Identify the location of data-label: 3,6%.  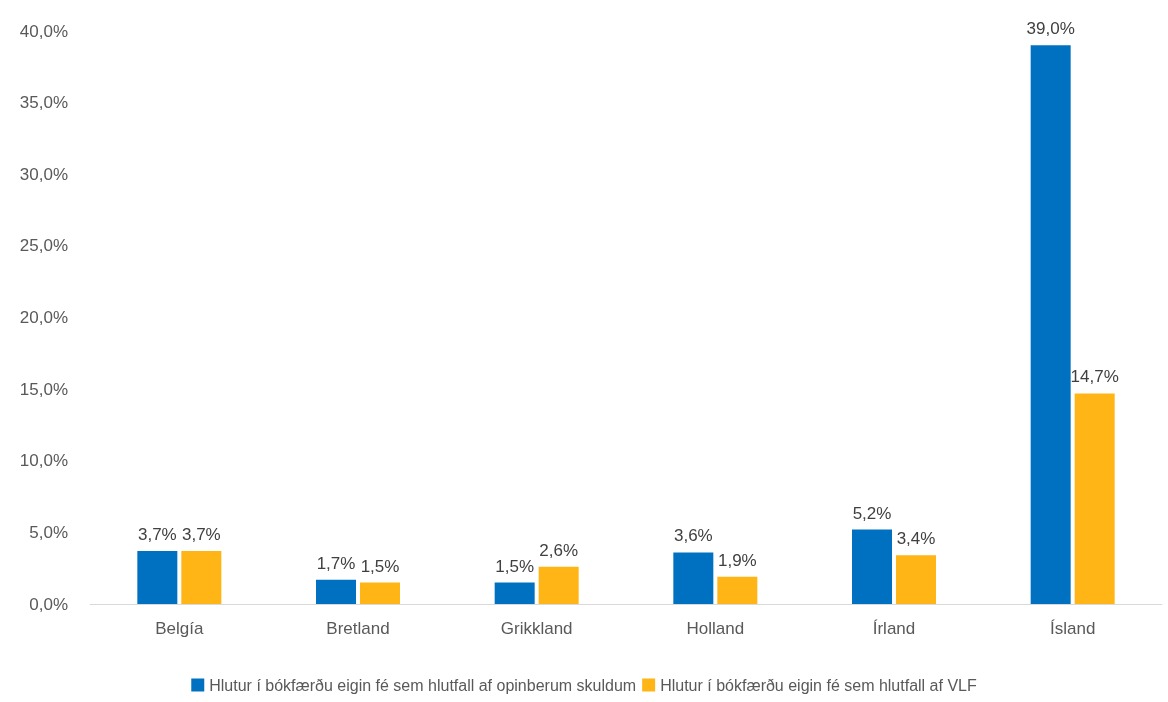
(693, 536).